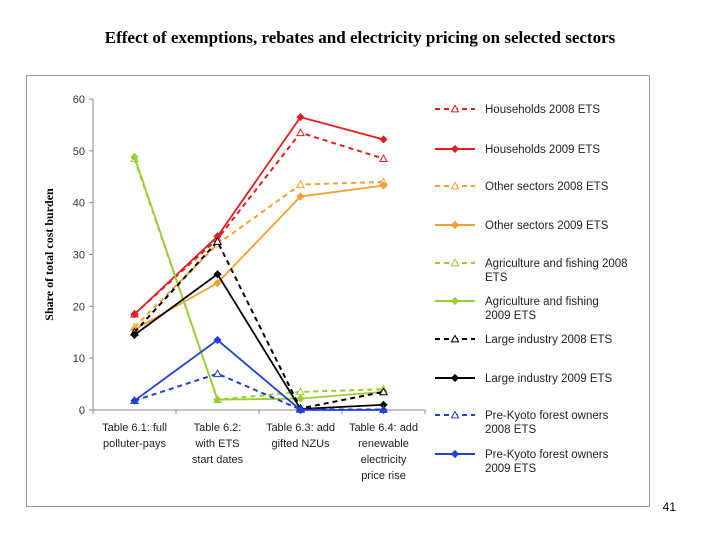 The image size is (720, 540). What do you see at coordinates (79, 359) in the screenshot?
I see `y-tick-label: 10` at bounding box center [79, 359].